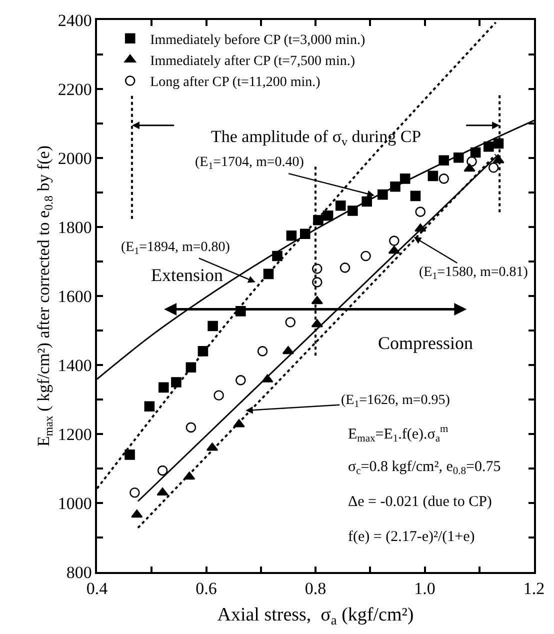 This screenshot has width=554, height=634. What do you see at coordinates (75, 434) in the screenshot?
I see `y-tick-label: 1200` at bounding box center [75, 434].